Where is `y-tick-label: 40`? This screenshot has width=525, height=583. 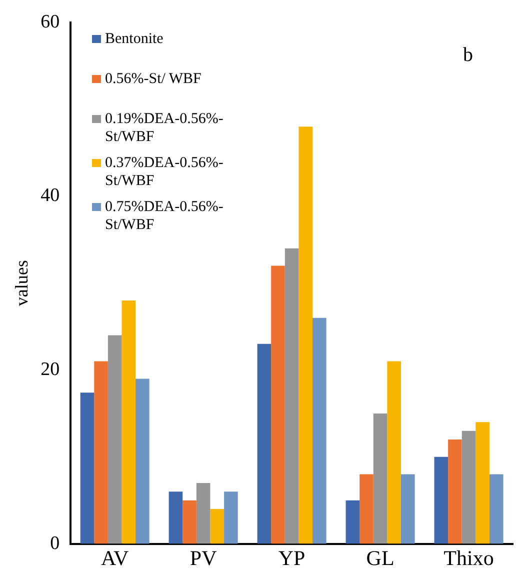 y-tick-label: 40 is located at coordinates (50, 195).